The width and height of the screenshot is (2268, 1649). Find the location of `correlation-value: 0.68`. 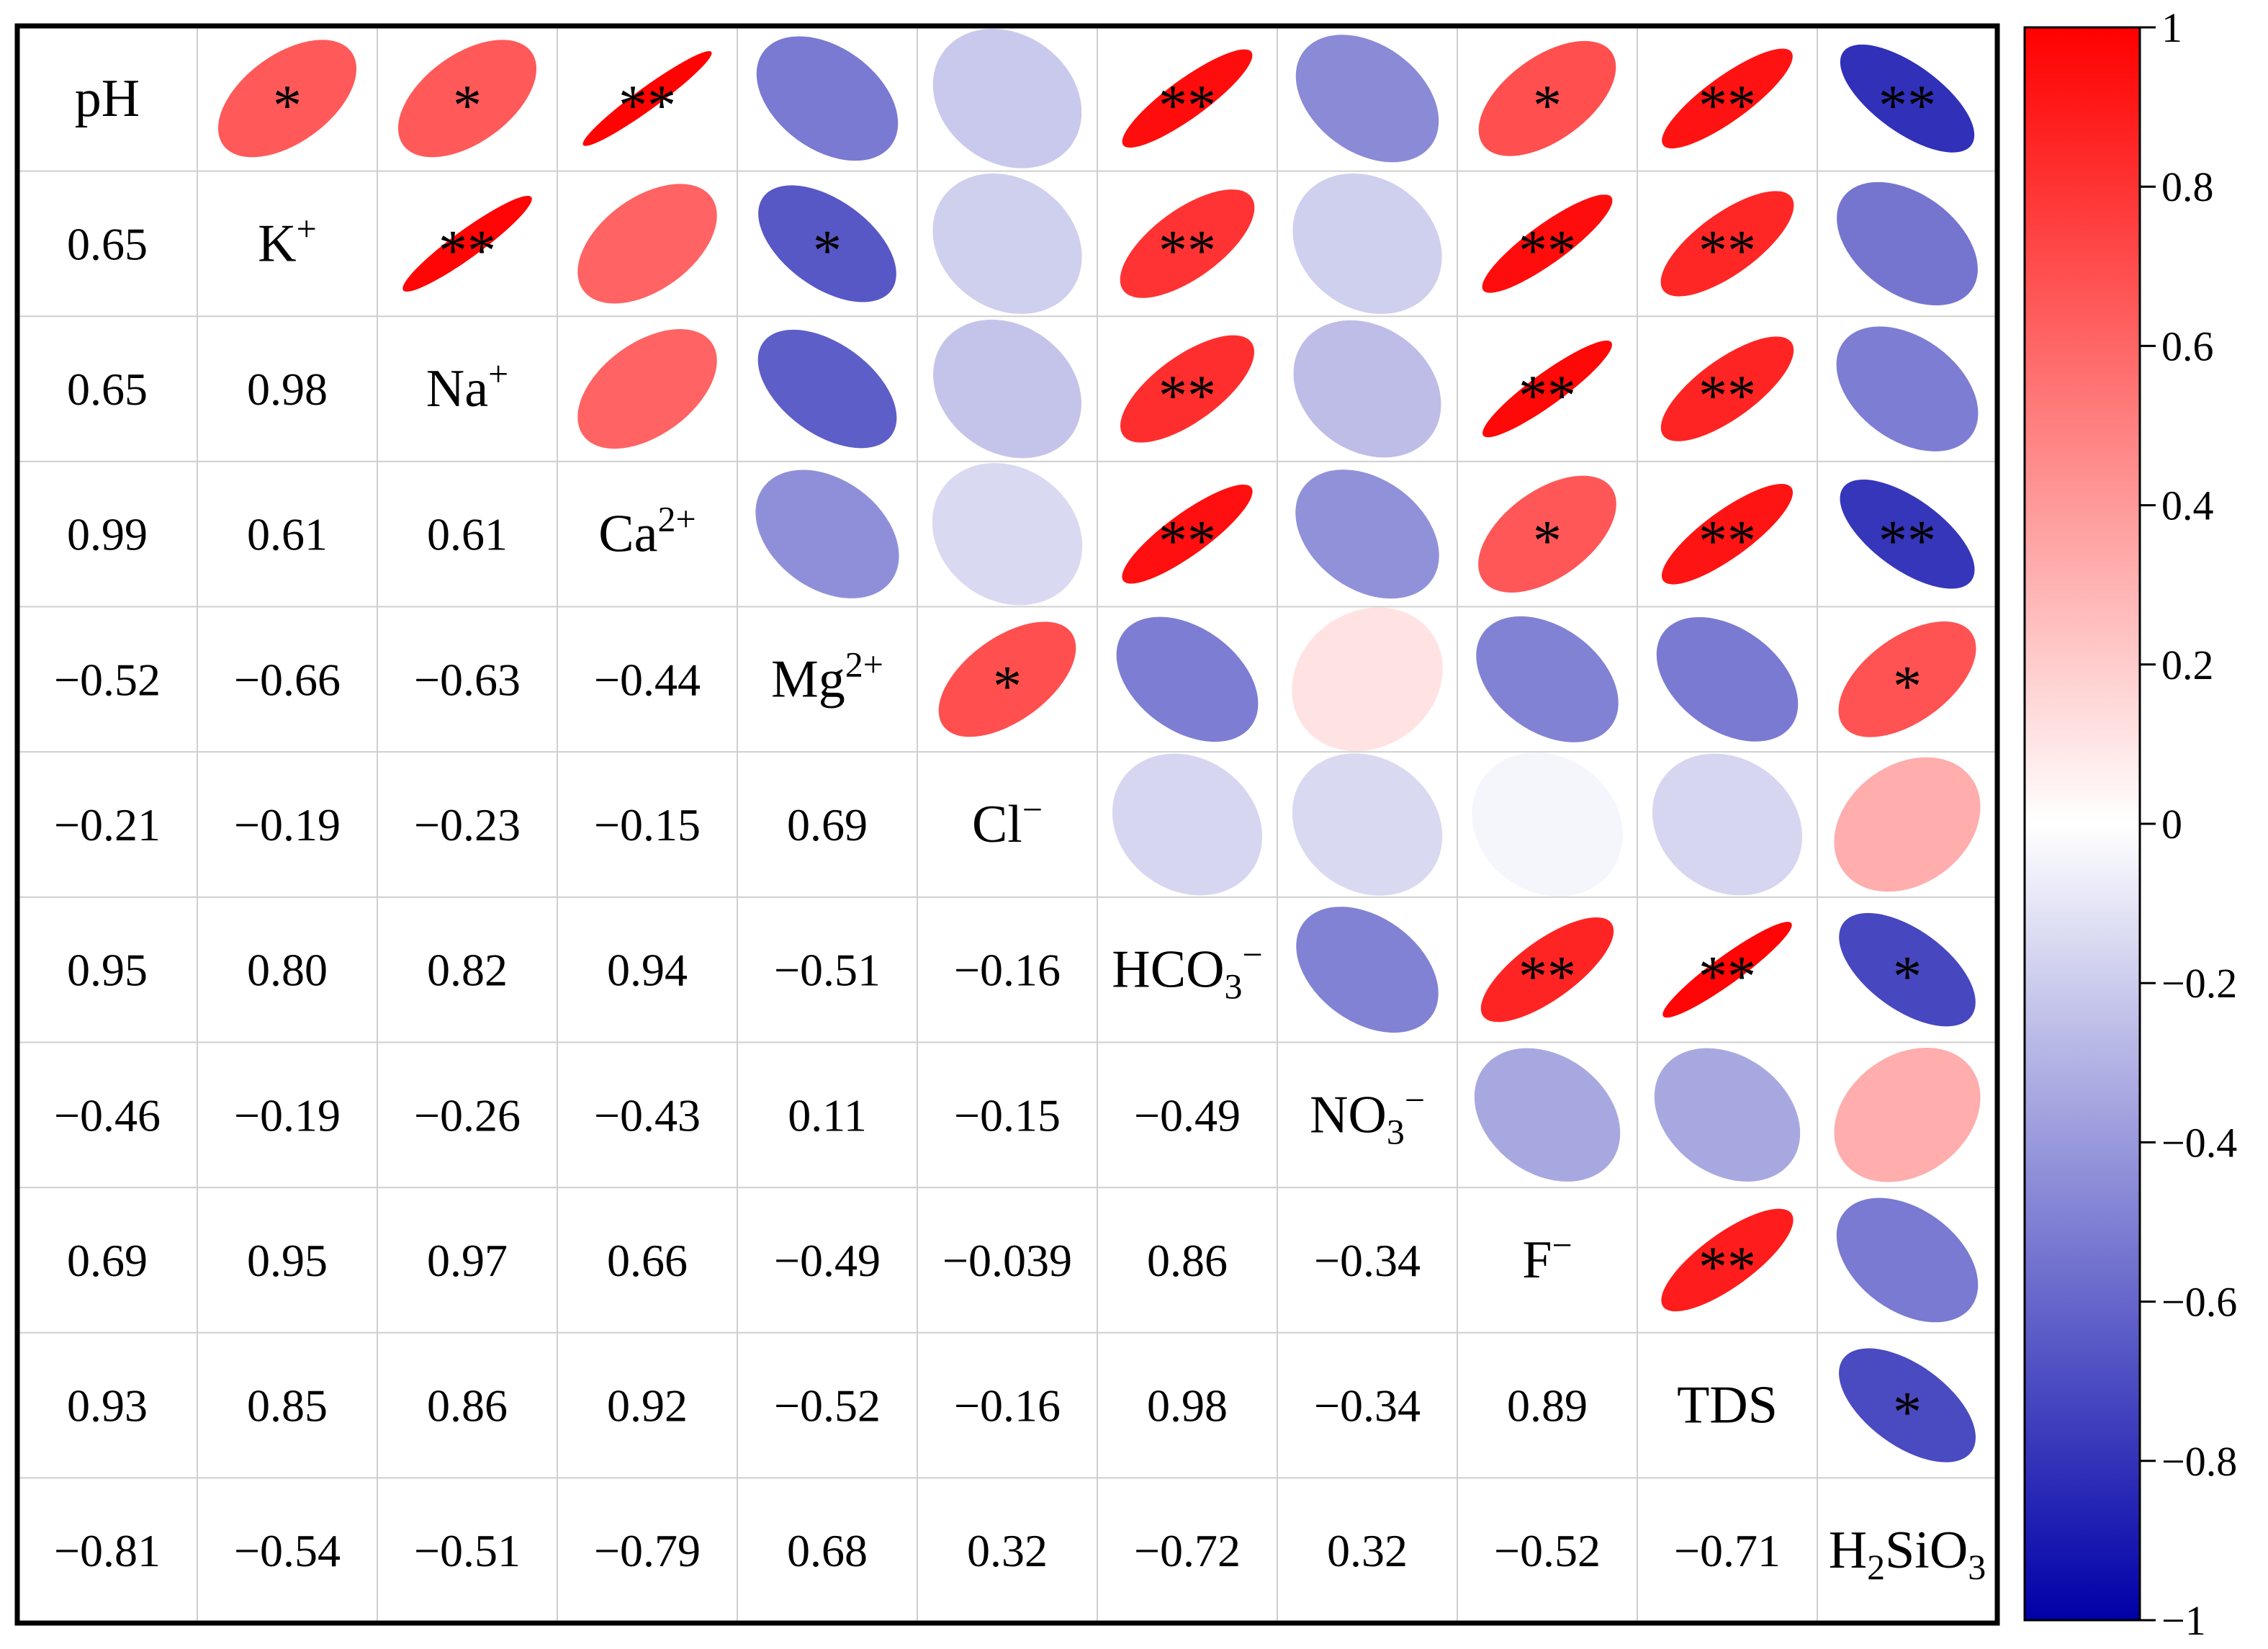

correlation-value: 0.68 is located at coordinates (827, 1550).